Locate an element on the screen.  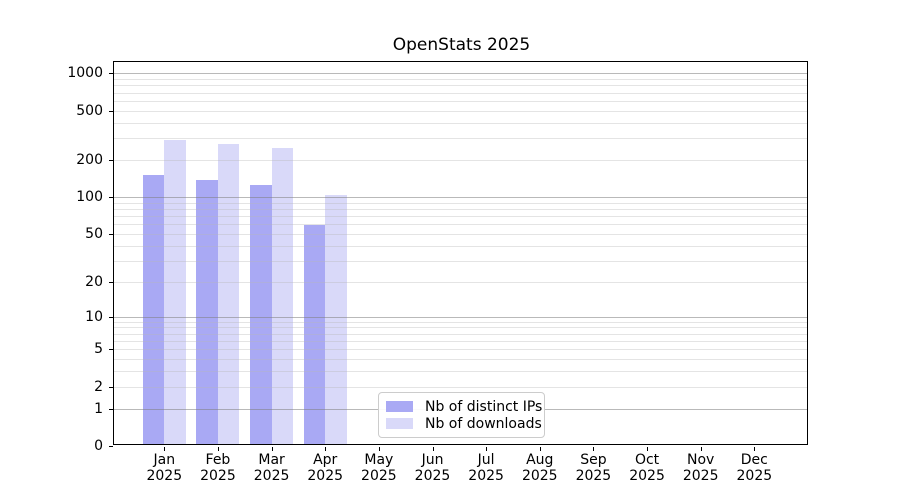
xtick-month: Jul is located at coordinates (486, 460).